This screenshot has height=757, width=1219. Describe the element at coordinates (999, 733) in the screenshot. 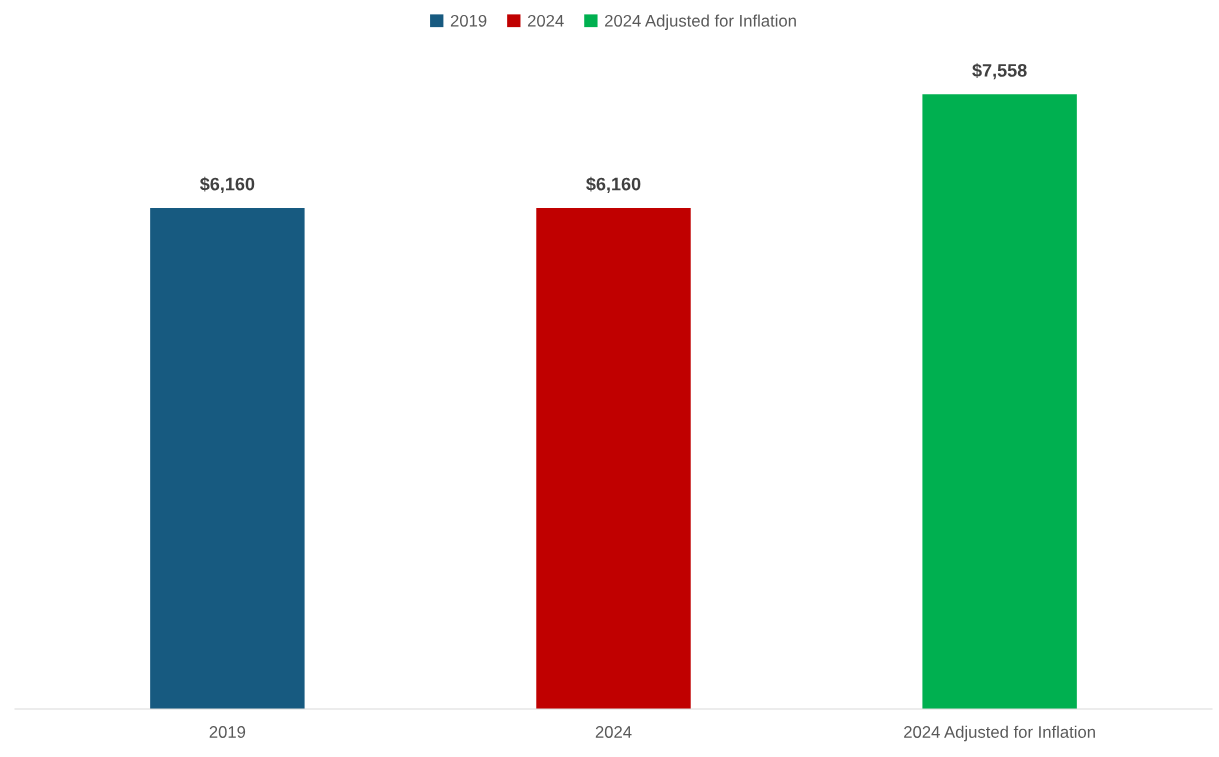

I see `x-tick-label: 2024 Adjusted for Inflation` at that location.